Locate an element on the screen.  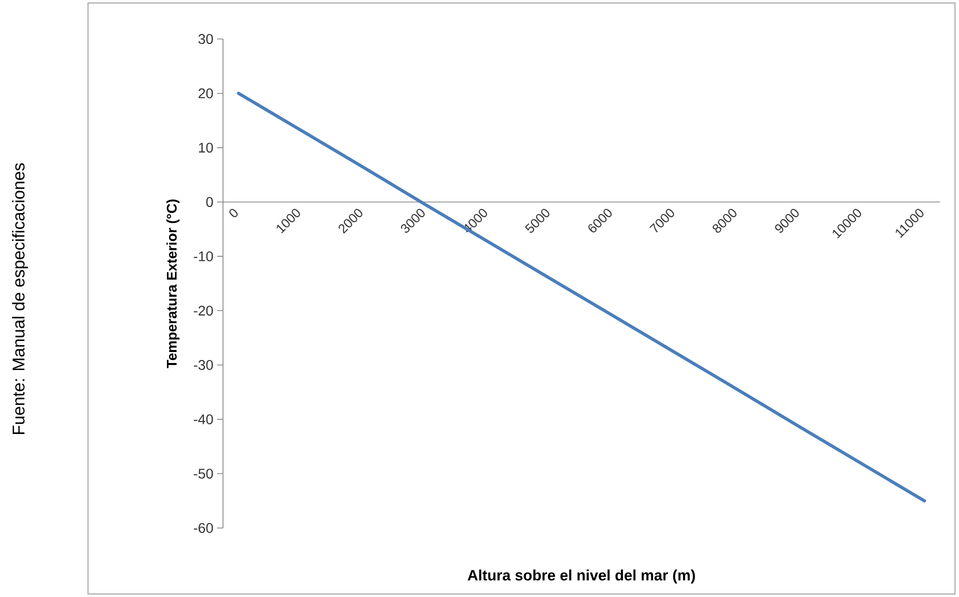
y-tick-label: -60 is located at coordinates (203, 528).